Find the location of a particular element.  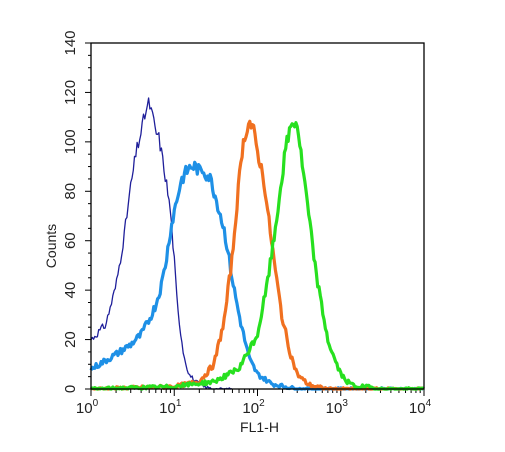

y-tick-label: 20 is located at coordinates (70, 339).